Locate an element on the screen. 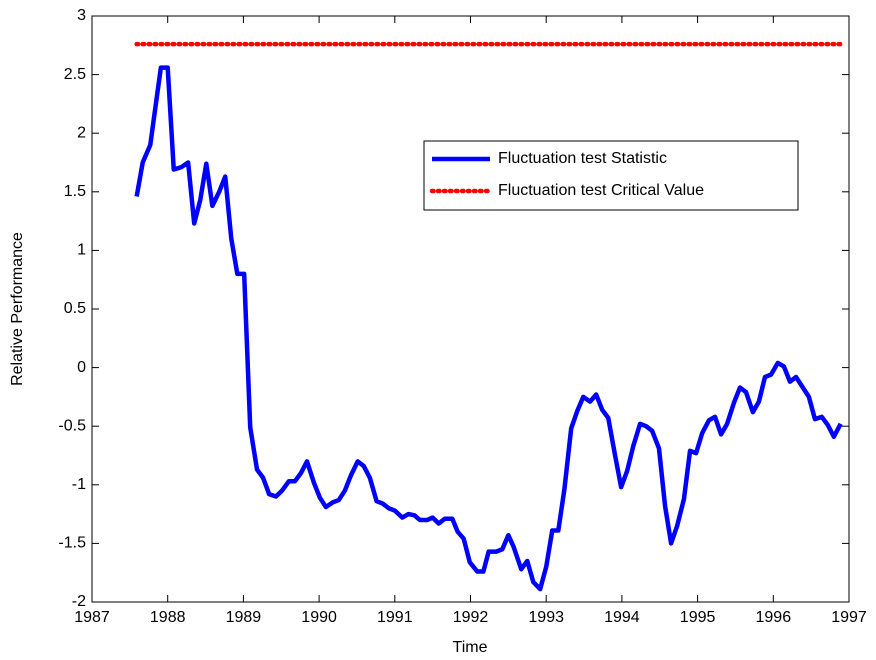 Image resolution: width=876 pixels, height=660 pixels. y-tick-label: 2 is located at coordinates (81, 132).